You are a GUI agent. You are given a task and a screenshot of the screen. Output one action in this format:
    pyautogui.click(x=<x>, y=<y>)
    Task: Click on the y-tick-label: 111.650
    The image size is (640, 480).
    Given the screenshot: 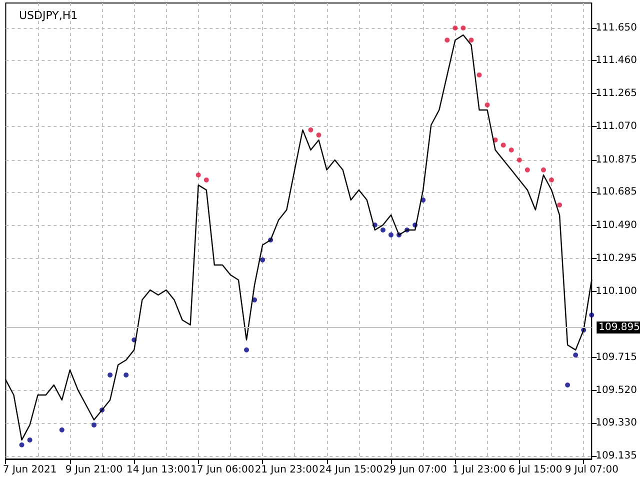 What is the action you would take?
    pyautogui.click(x=617, y=28)
    